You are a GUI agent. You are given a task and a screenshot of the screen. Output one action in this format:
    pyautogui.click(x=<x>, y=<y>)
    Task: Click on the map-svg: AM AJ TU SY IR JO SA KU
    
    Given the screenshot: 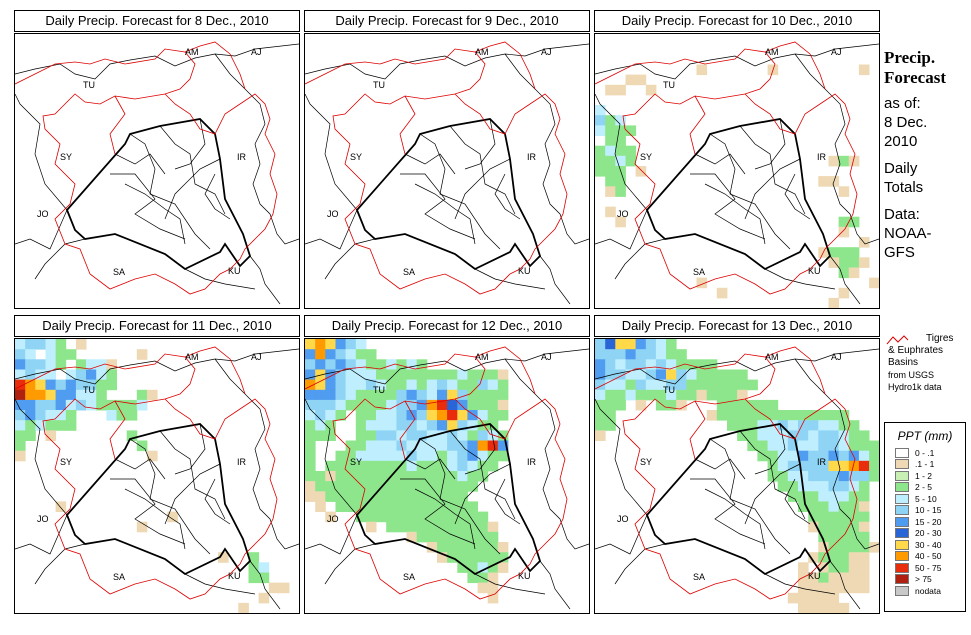 What is the action you would take?
    pyautogui.click(x=737, y=174)
    